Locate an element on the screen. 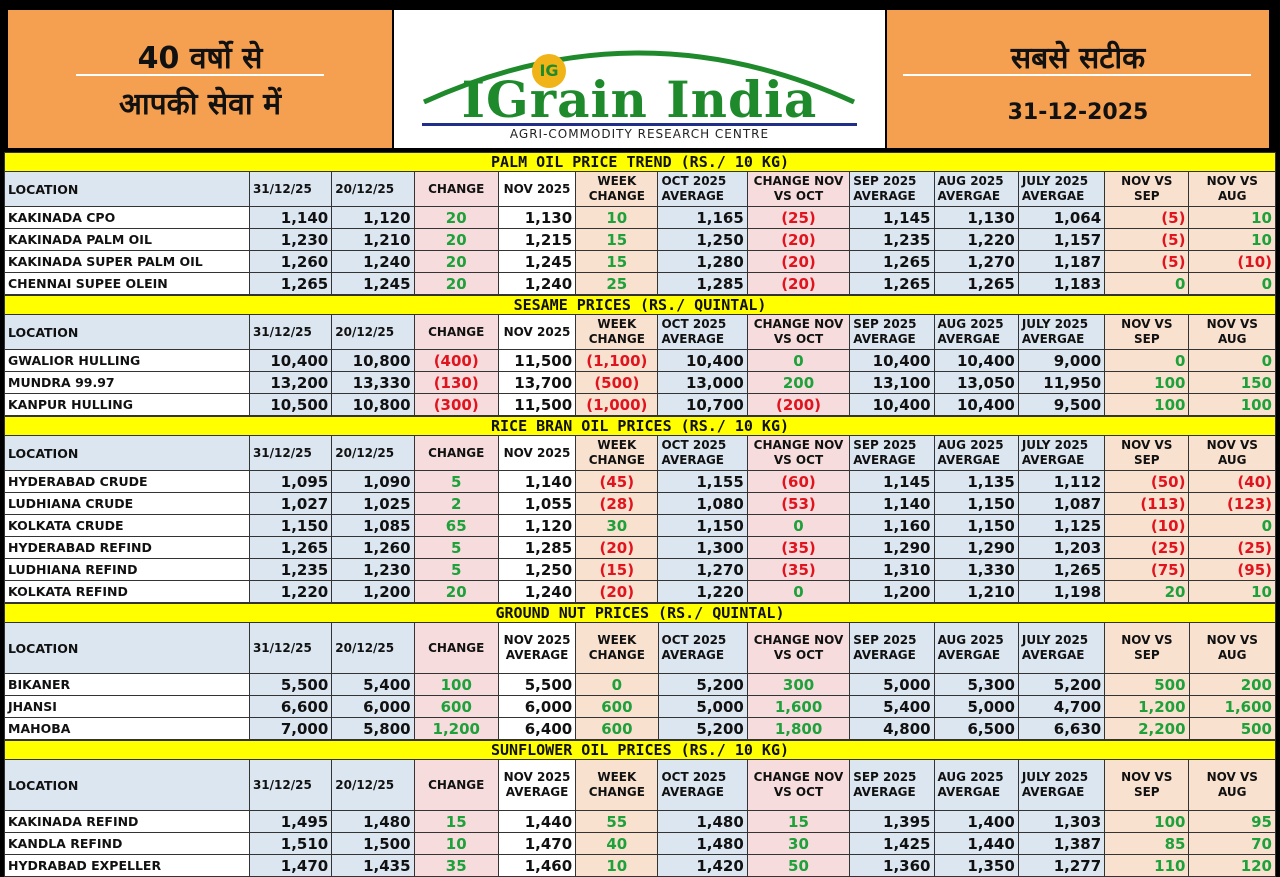 This screenshot has height=877, width=1280. value-cell: (35) is located at coordinates (798, 547).